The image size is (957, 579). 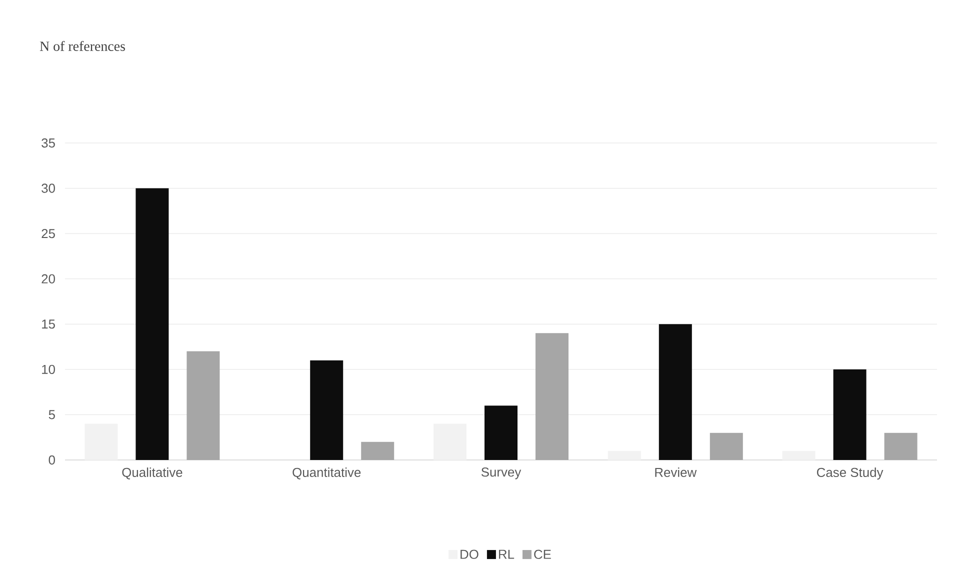 I want to click on y-tick-label: 35, so click(x=48, y=143).